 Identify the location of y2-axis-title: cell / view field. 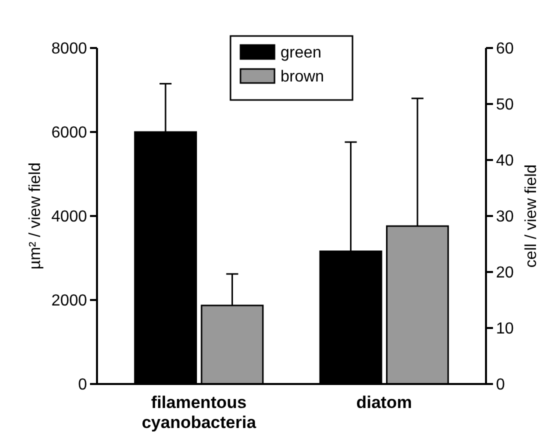
(531, 216).